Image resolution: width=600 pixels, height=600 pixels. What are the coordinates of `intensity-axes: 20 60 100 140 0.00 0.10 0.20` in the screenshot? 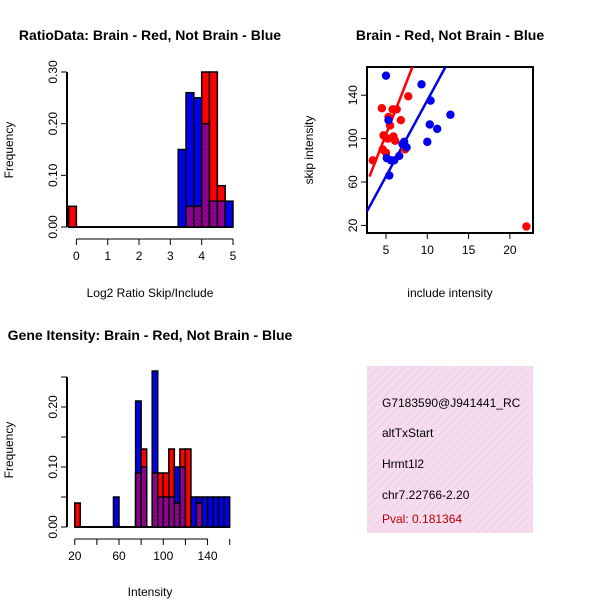 It's located at (138, 469).